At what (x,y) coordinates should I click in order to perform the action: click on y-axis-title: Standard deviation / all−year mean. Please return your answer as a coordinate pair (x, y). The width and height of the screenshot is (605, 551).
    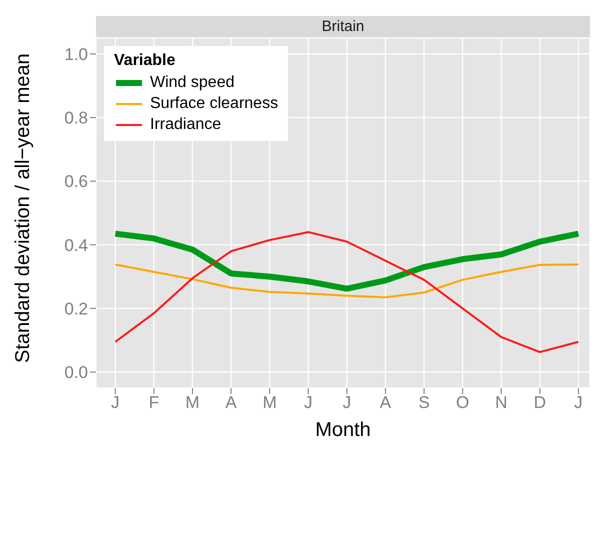
    Looking at the image, I should click on (23, 208).